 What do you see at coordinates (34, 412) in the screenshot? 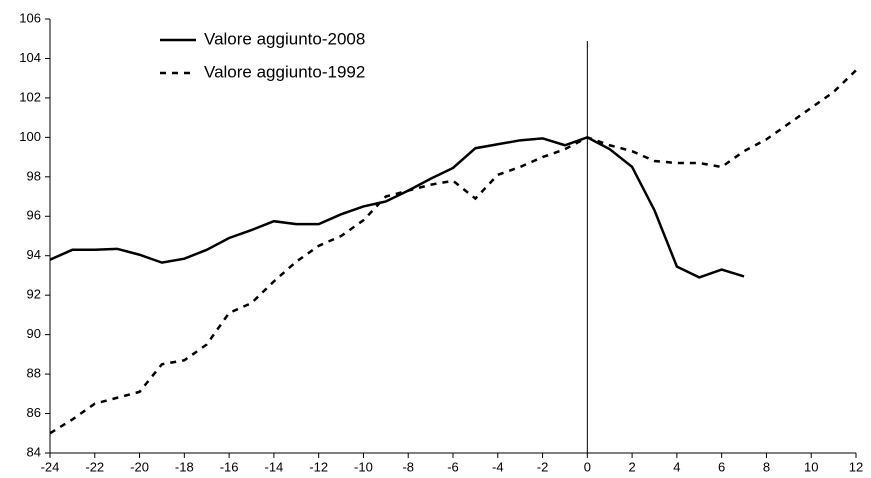
I see `y-tick-label: 86` at bounding box center [34, 412].